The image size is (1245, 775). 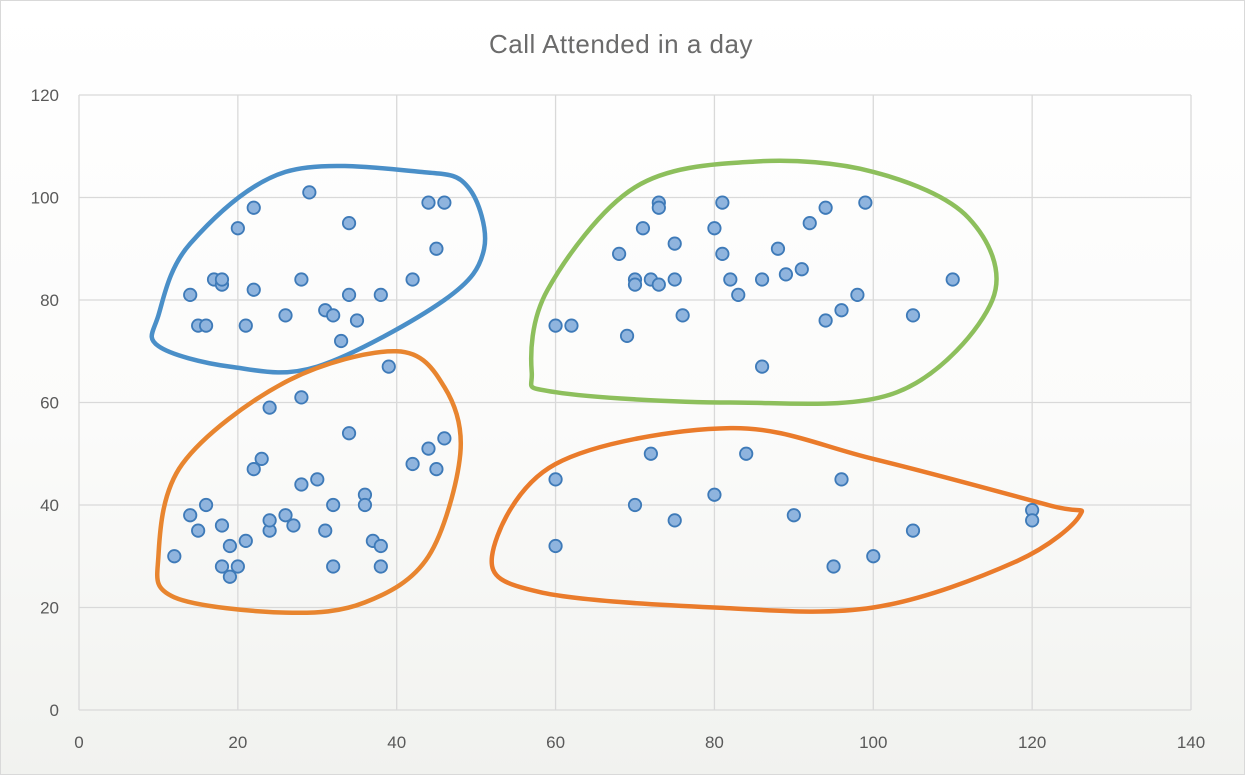 What do you see at coordinates (49, 300) in the screenshot?
I see `y-tick-label: 80` at bounding box center [49, 300].